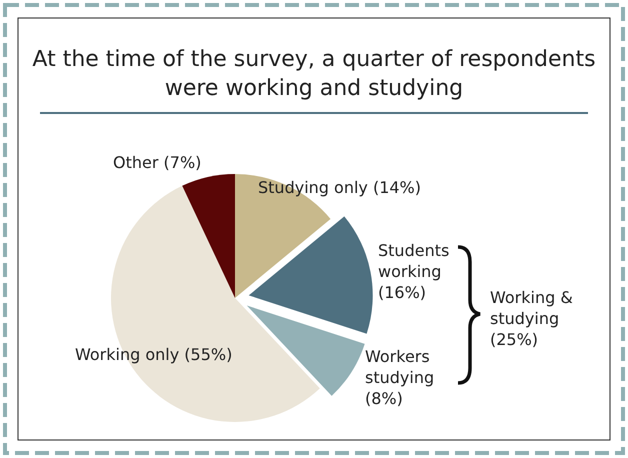  What do you see at coordinates (153, 354) in the screenshot?
I see `slice-label: Working only (55%)` at bounding box center [153, 354].